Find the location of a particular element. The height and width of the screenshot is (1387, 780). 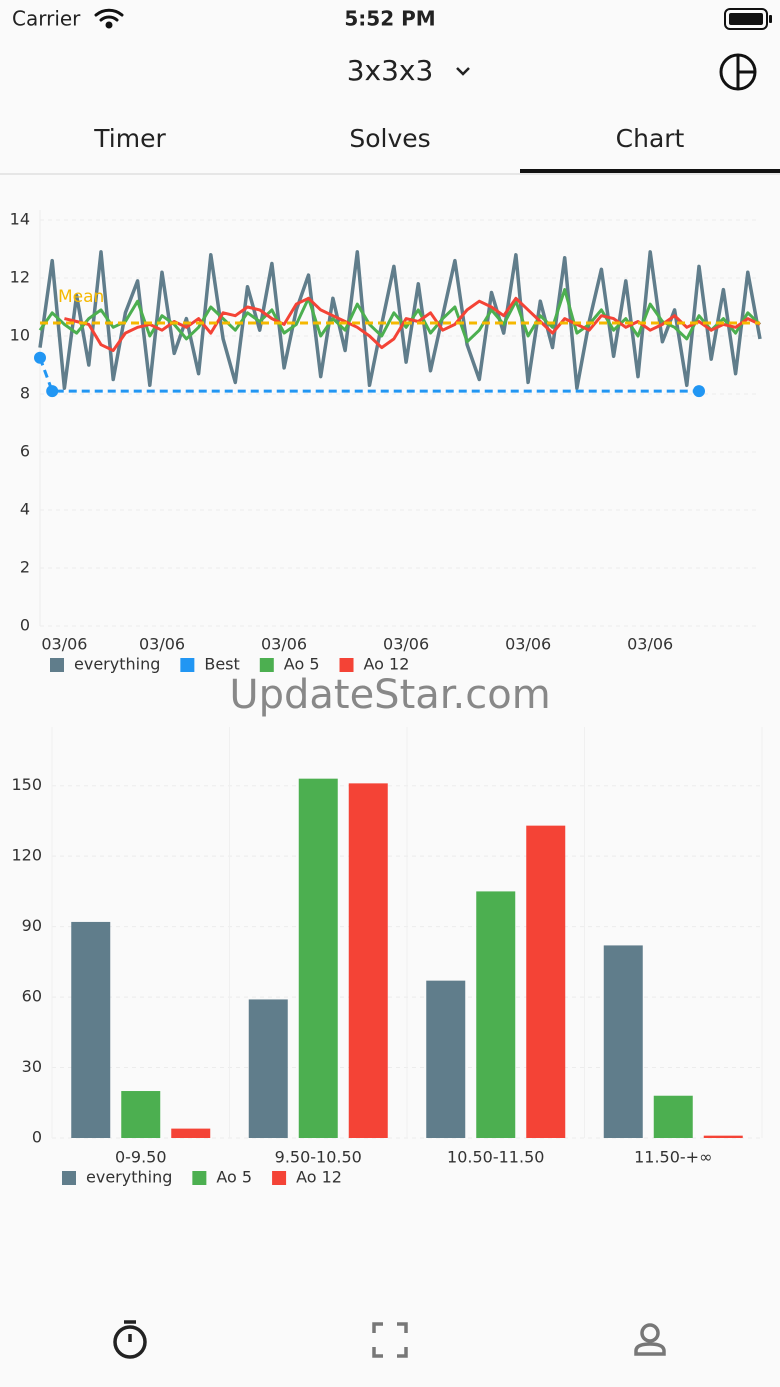

chart-icon is located at coordinates (738, 72).